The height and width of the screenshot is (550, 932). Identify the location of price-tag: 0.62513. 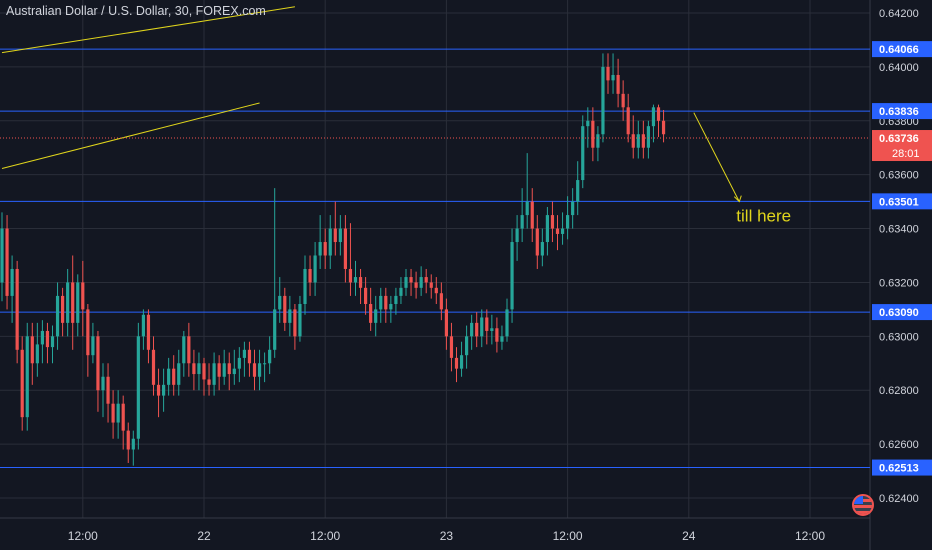
(902, 467).